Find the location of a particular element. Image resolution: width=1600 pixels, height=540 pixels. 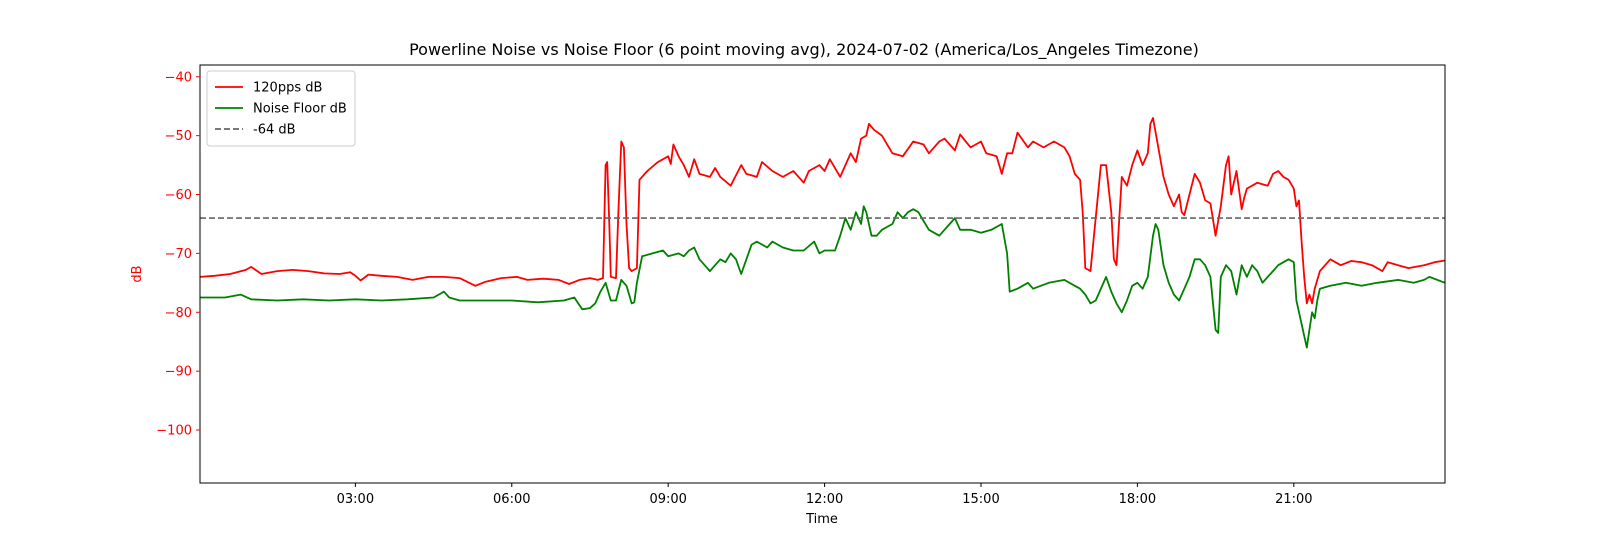

x-tick-label-3: 12:00 is located at coordinates (824, 499).